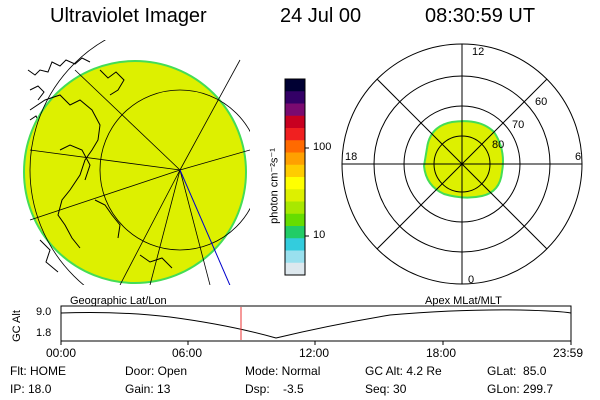 This screenshot has width=600, height=400. What do you see at coordinates (517, 371) in the screenshot?
I see `glat-value: GLat: 85.0` at bounding box center [517, 371].